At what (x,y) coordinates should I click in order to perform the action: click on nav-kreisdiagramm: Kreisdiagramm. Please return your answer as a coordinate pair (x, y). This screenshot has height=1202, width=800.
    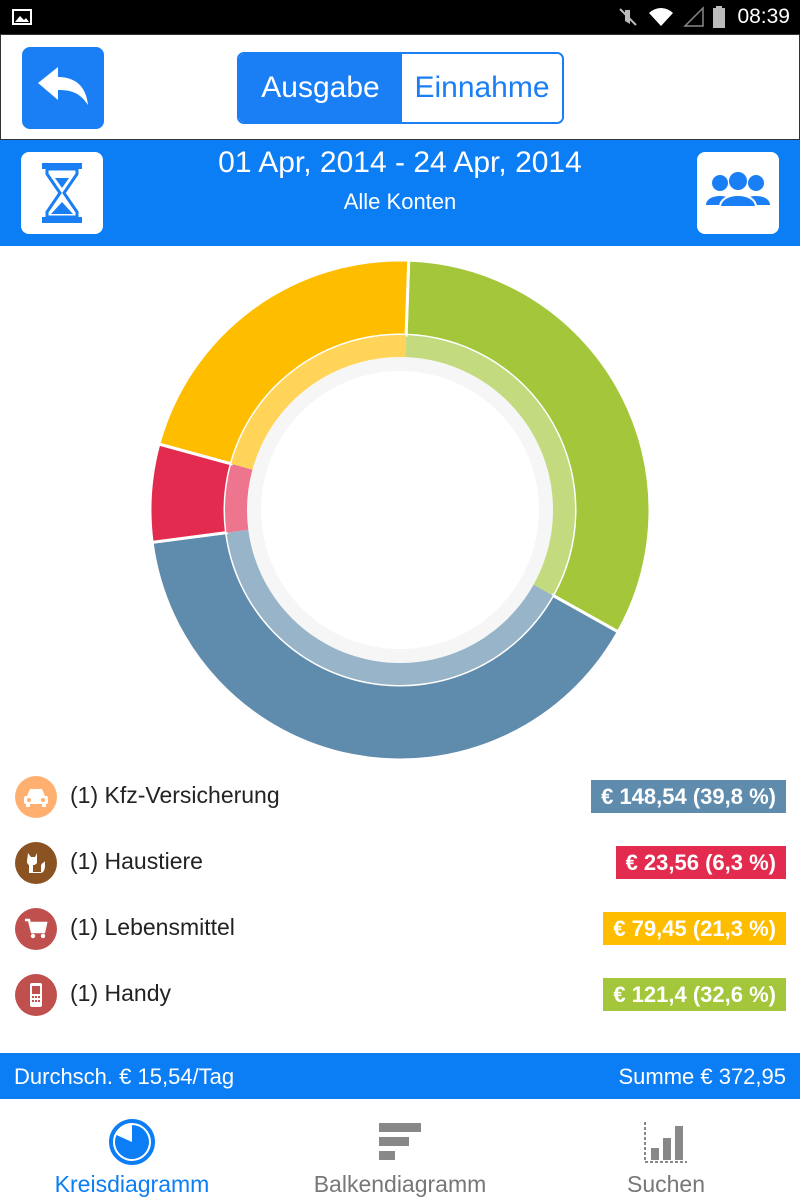
    Looking at the image, I should click on (132, 1150).